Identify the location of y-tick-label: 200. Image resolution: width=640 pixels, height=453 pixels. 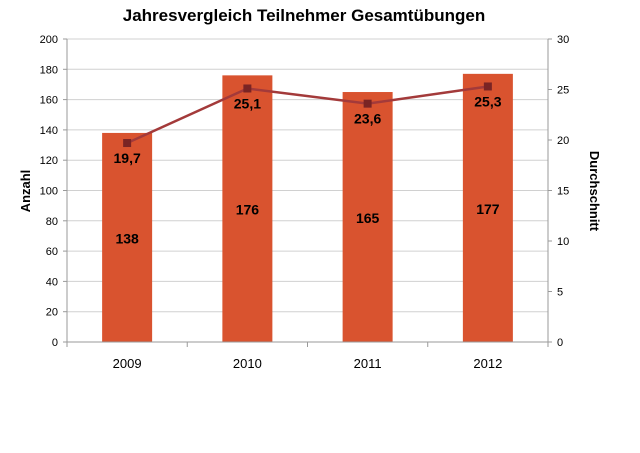
(49, 40).